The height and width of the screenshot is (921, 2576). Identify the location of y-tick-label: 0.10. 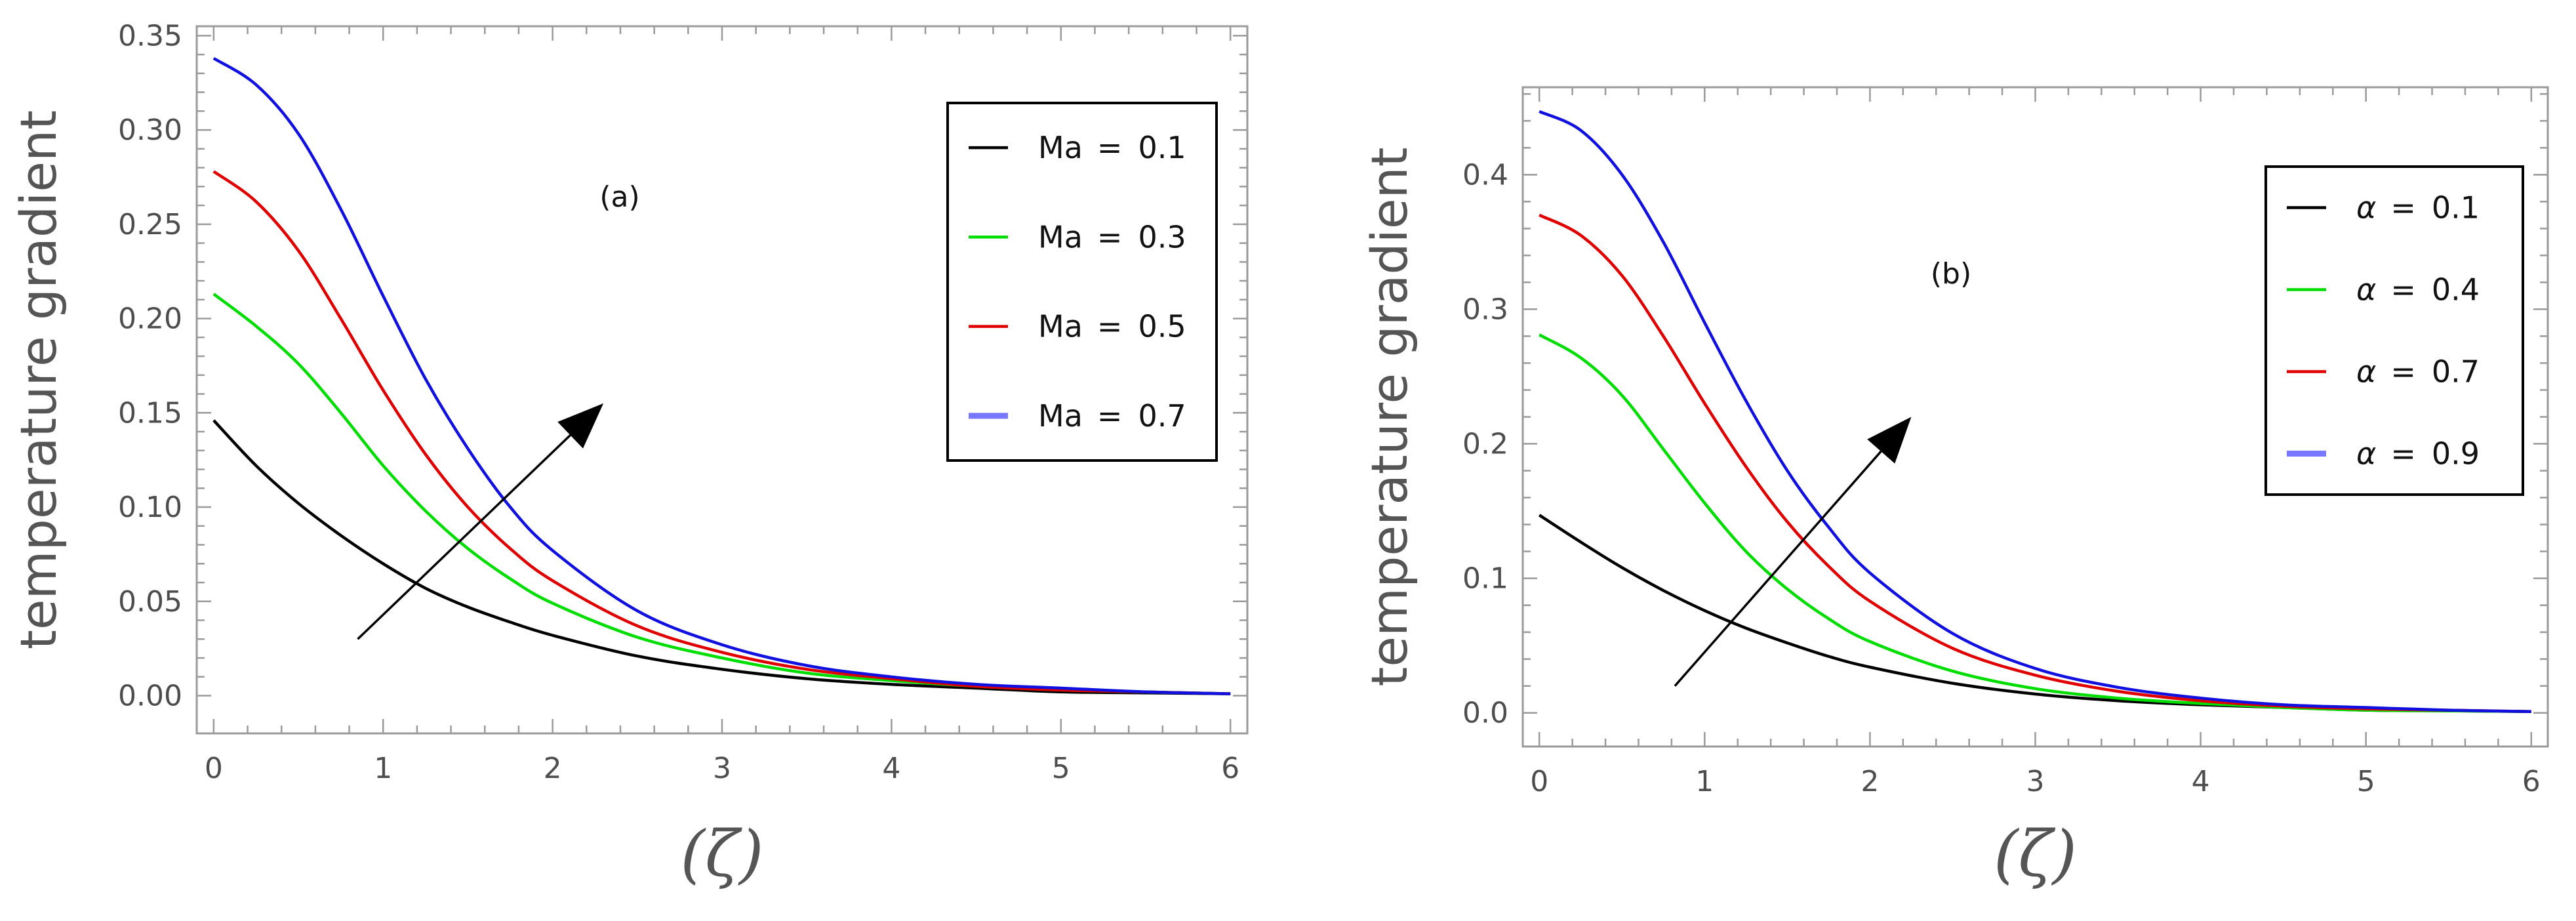
(150, 507).